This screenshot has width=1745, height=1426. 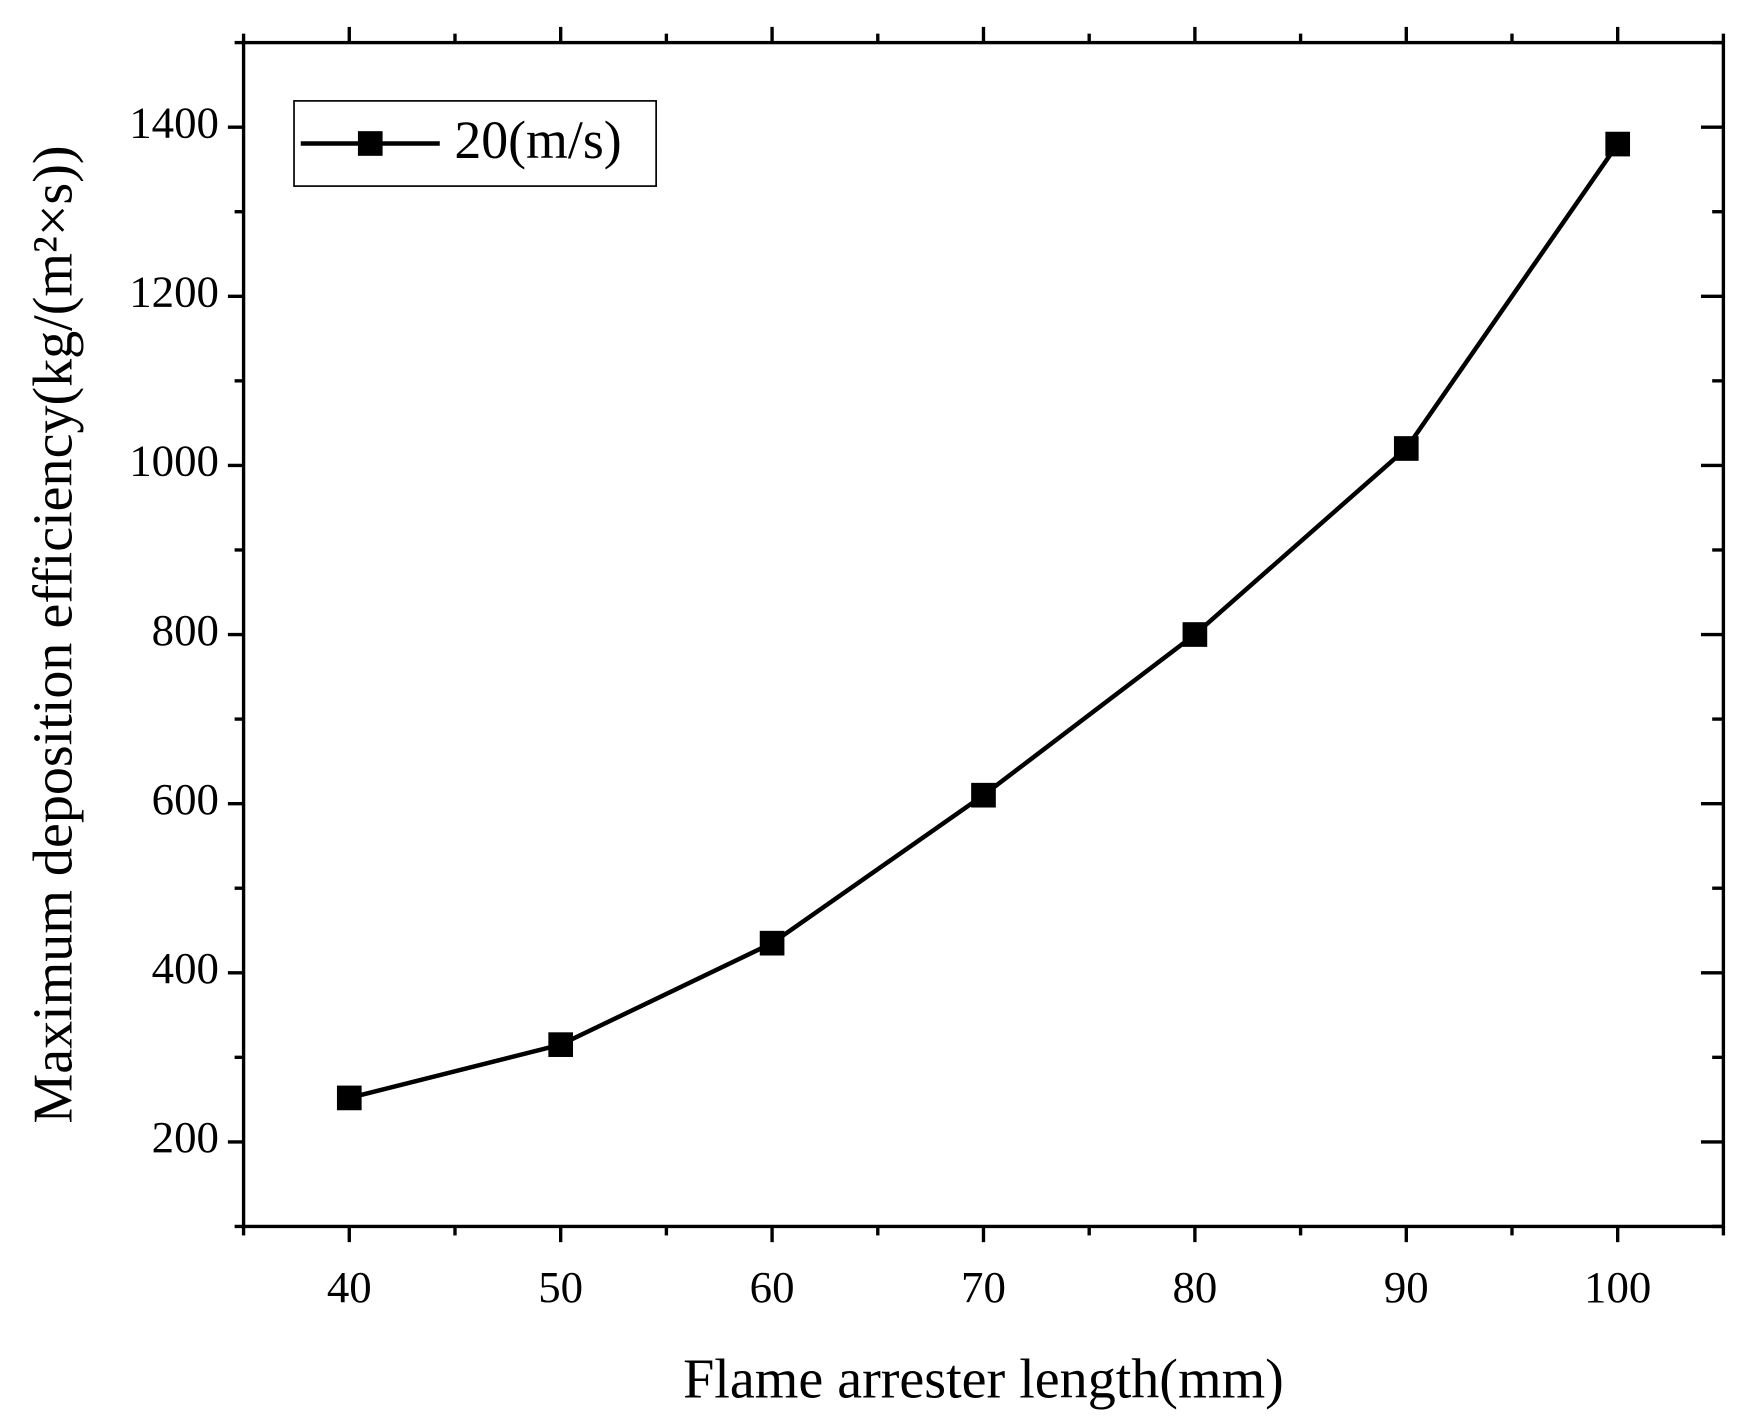 I want to click on x-tick-label: 80, so click(x=1194, y=1287).